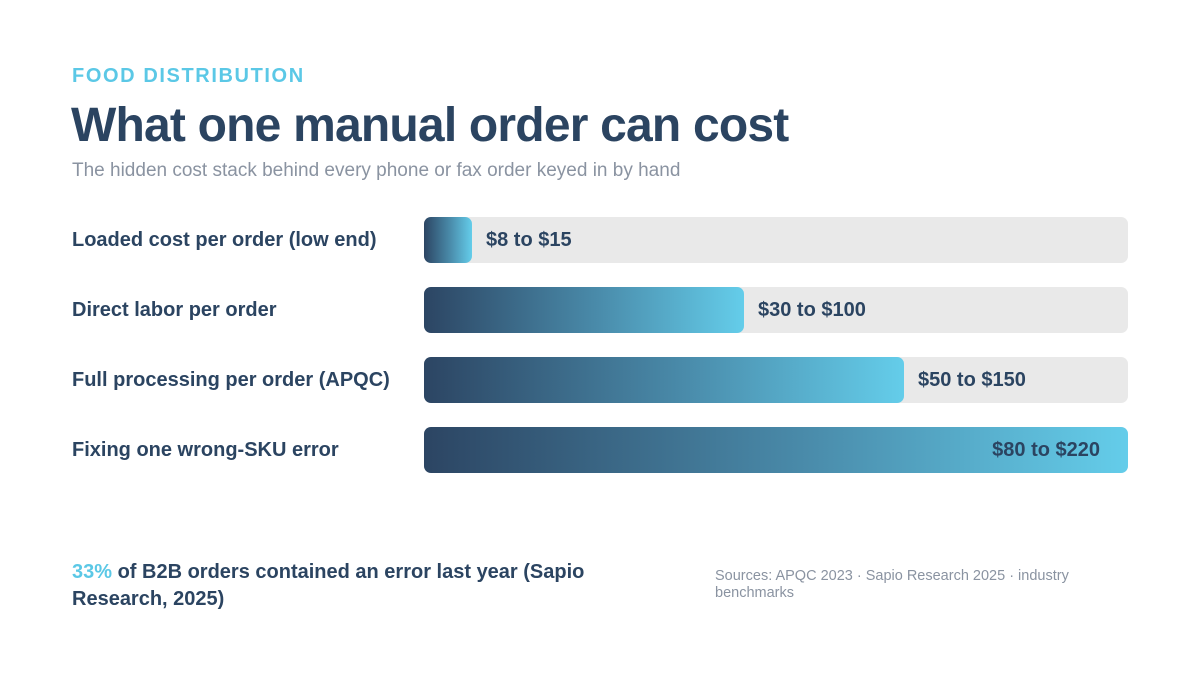 The width and height of the screenshot is (1200, 675). What do you see at coordinates (529, 240) in the screenshot?
I see `bar-value-label: $8 to $15` at bounding box center [529, 240].